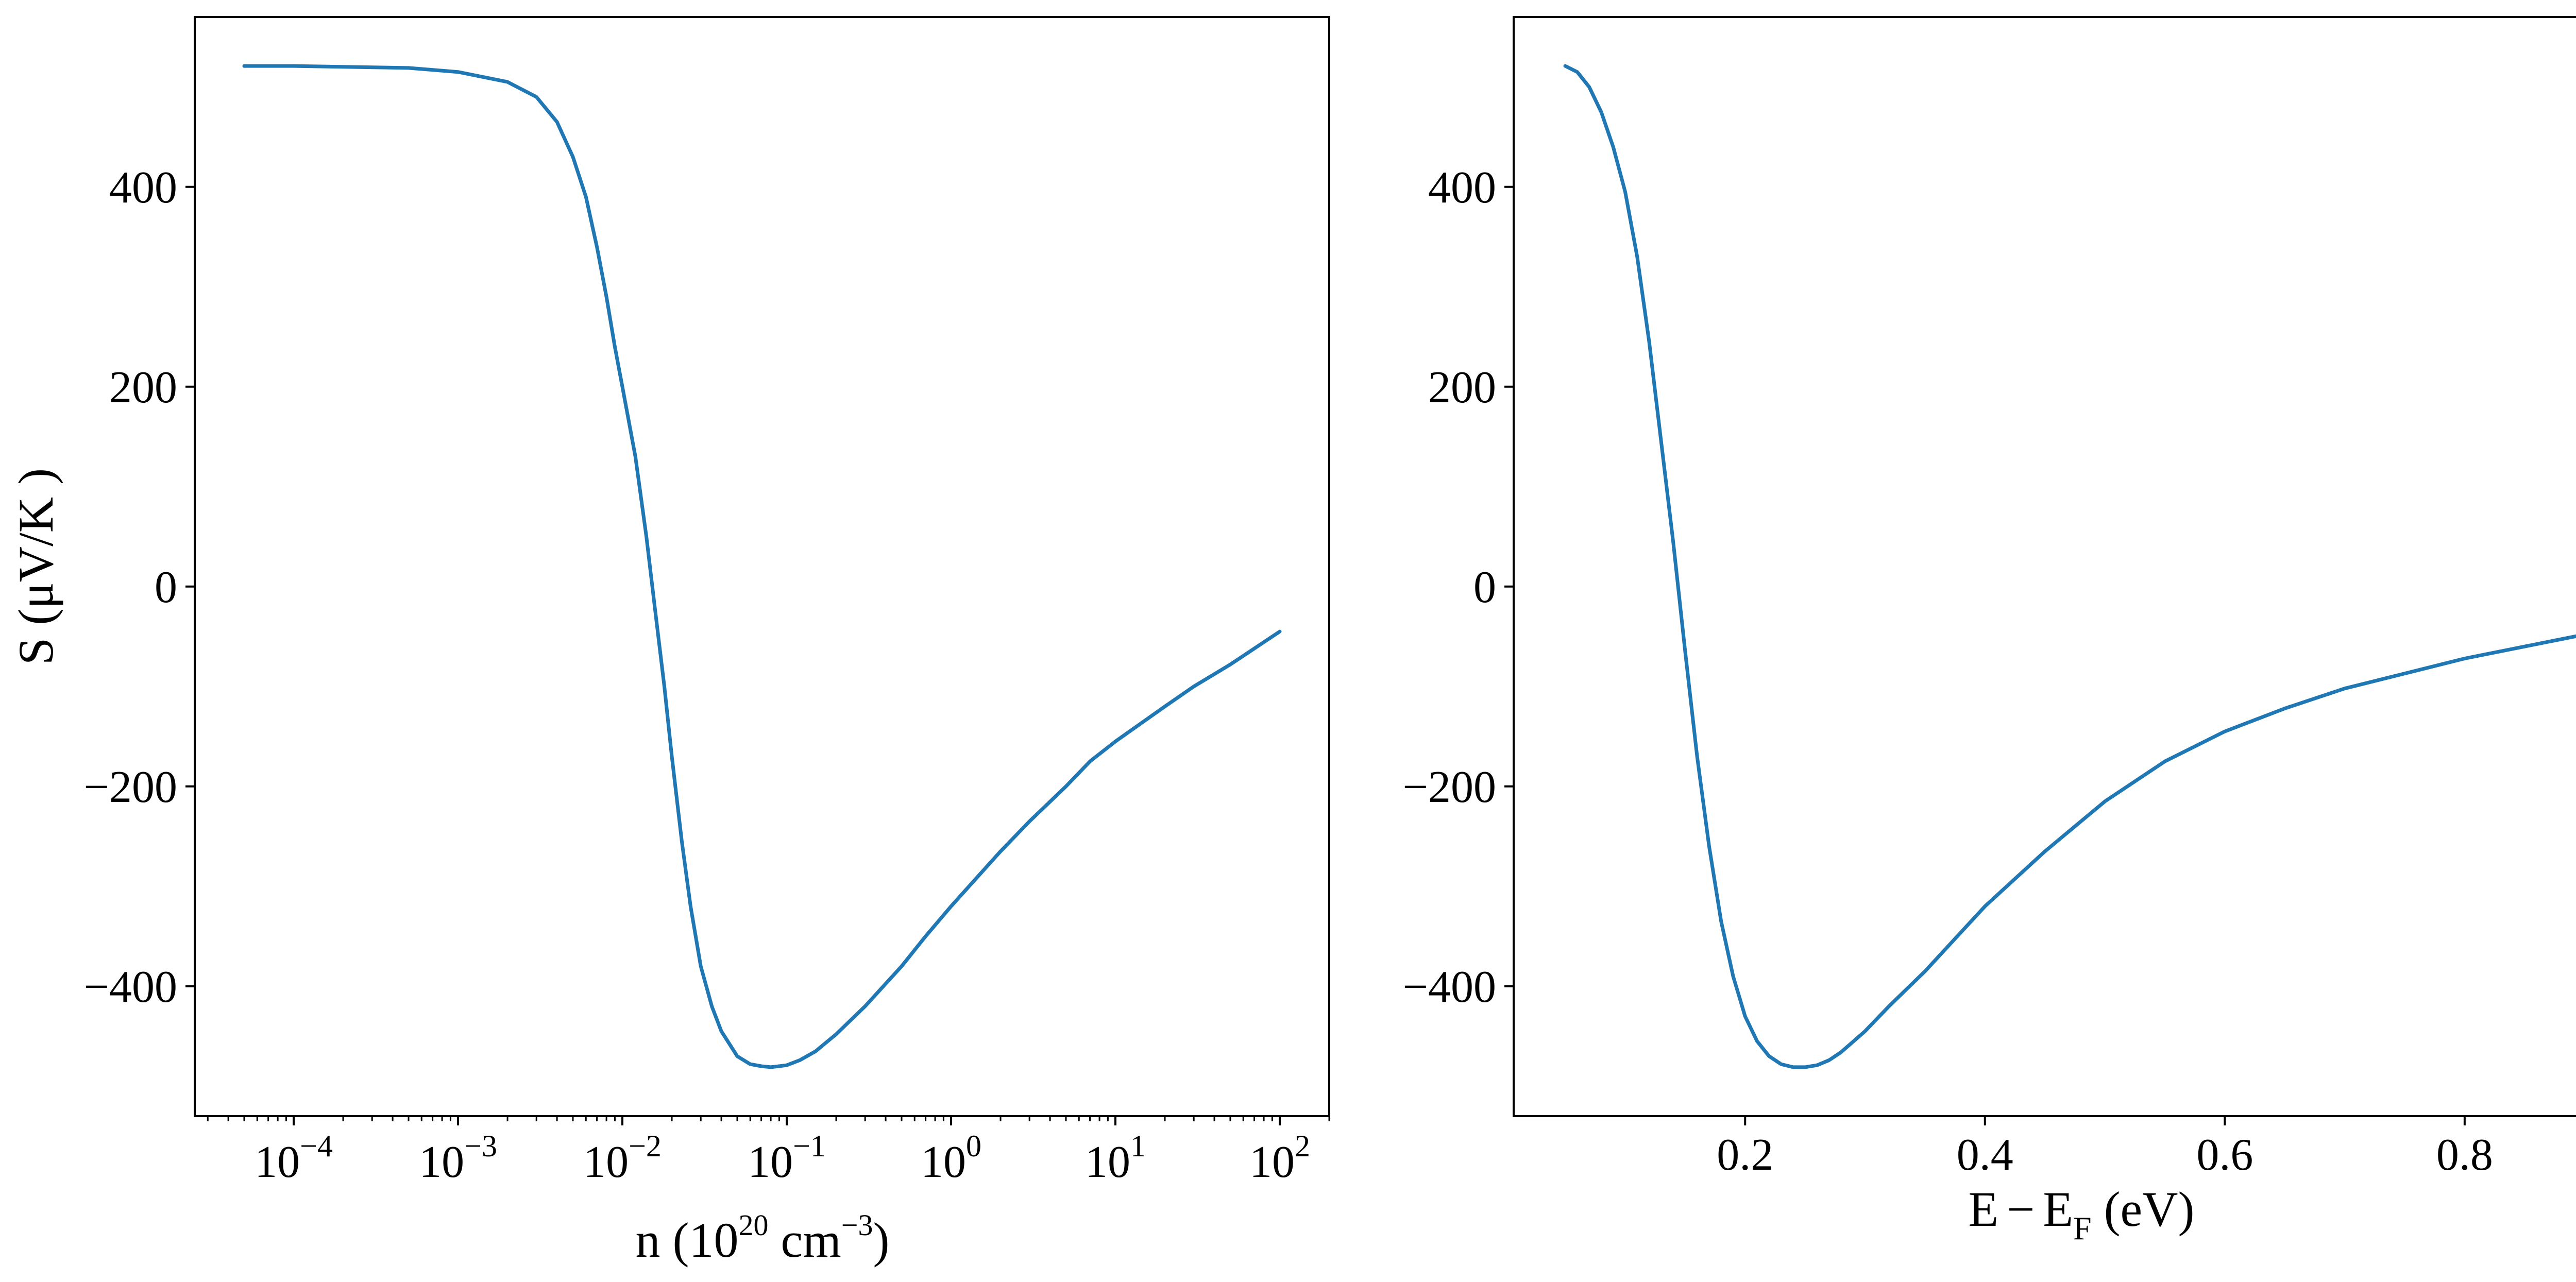 This screenshot has width=2576, height=1282. I want to click on right-x-tick-label: 0.6, so click(2224, 1155).